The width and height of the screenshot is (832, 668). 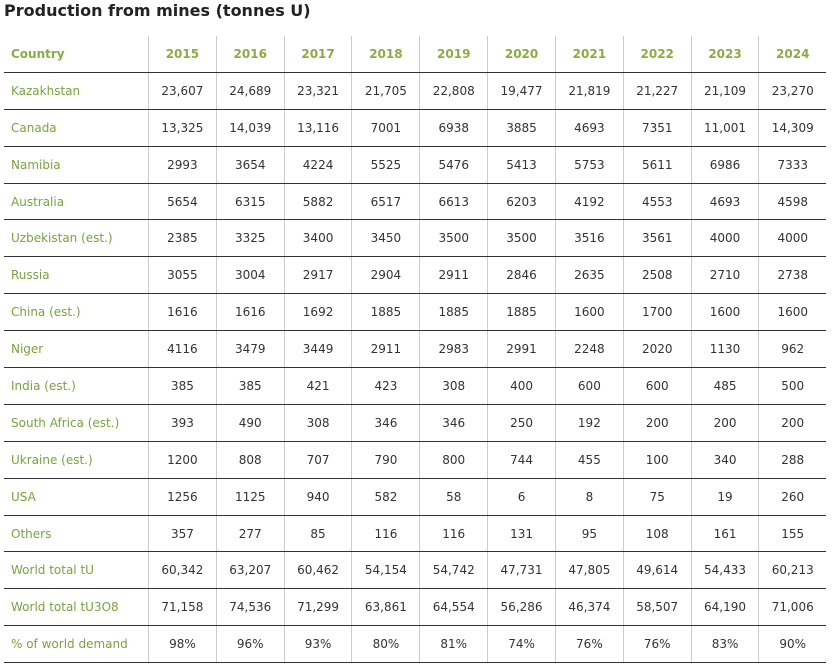 What do you see at coordinates (385, 644) in the screenshot?
I see `cell: 80%` at bounding box center [385, 644].